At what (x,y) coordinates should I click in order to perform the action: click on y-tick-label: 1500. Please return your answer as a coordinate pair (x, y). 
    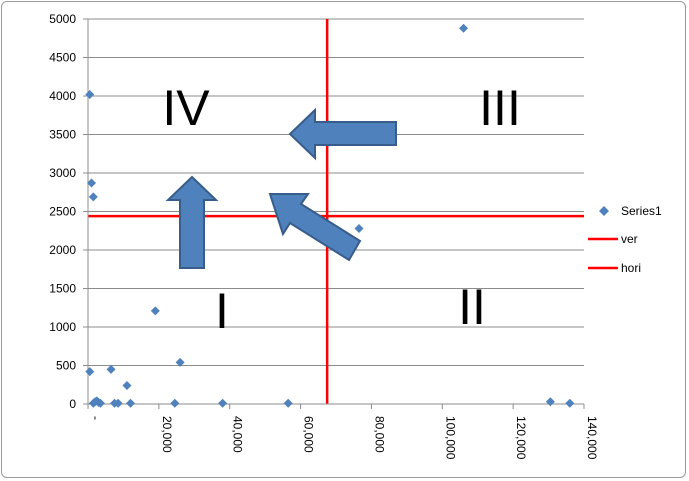
    Looking at the image, I should click on (62, 289).